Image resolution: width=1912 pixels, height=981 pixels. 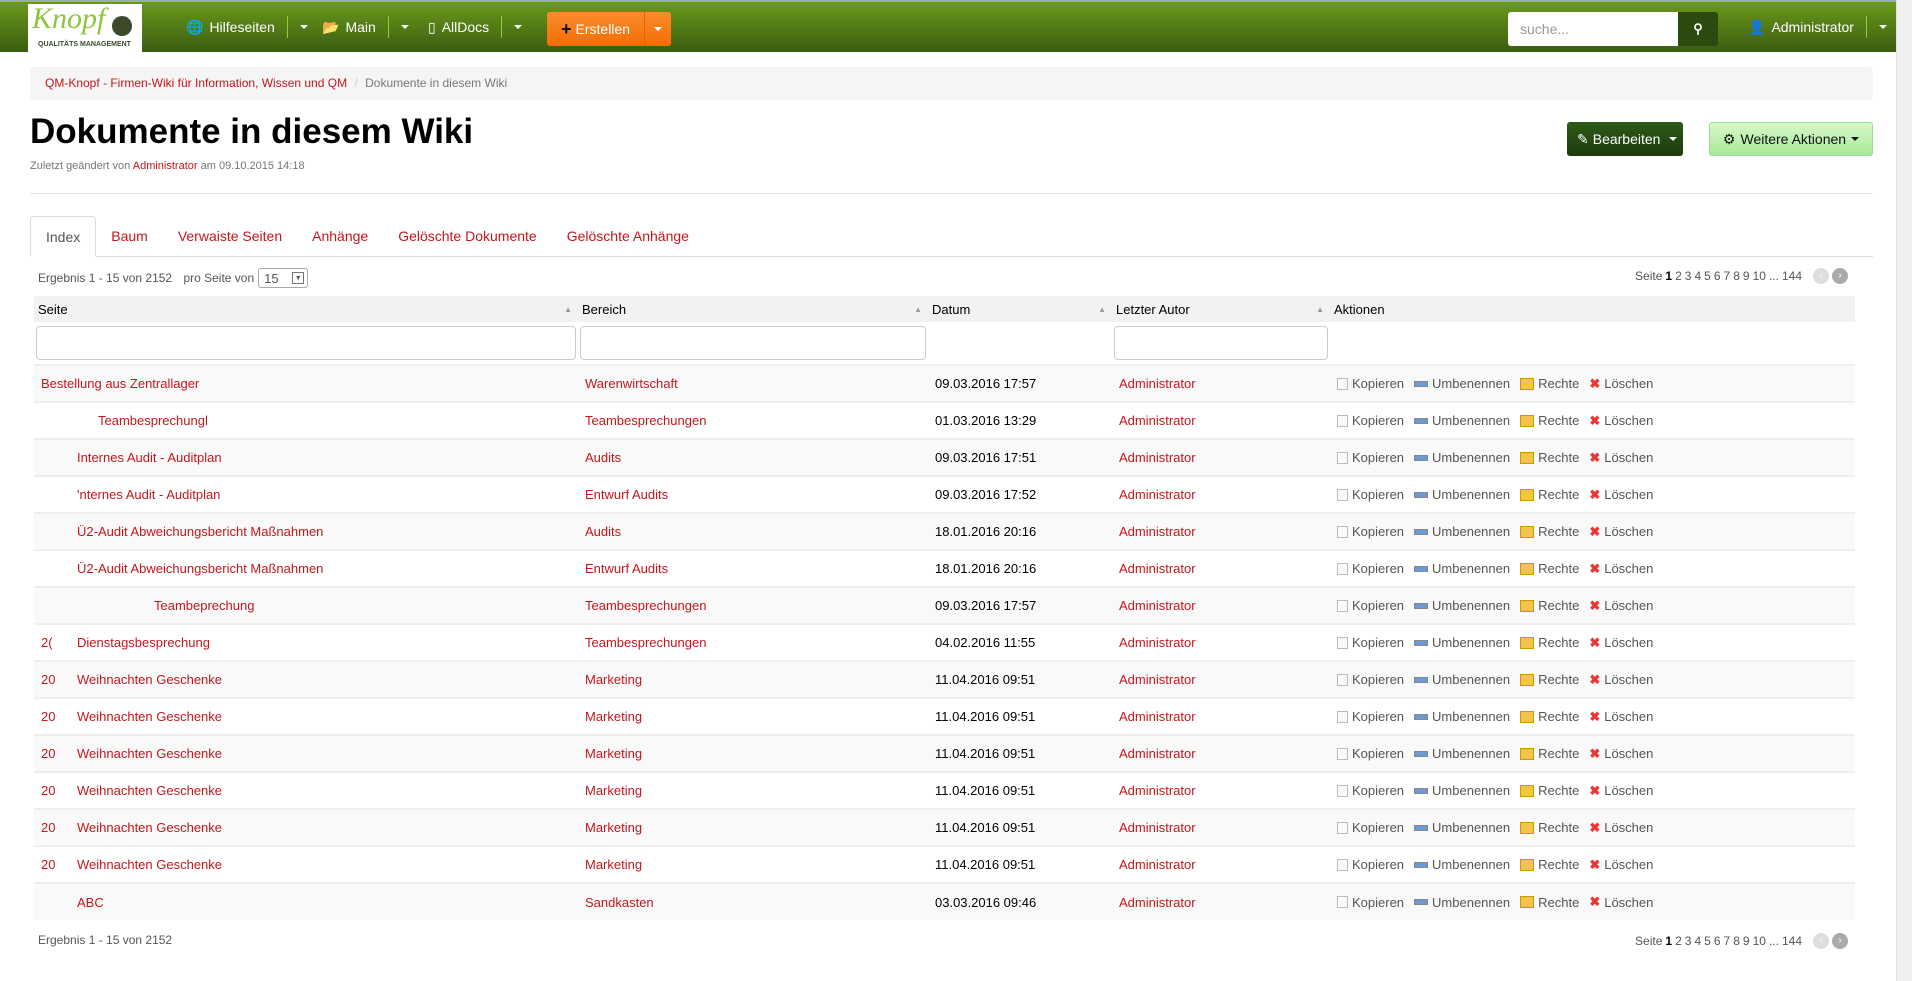 I want to click on page-link: Teambeprechung, so click(x=204, y=605).